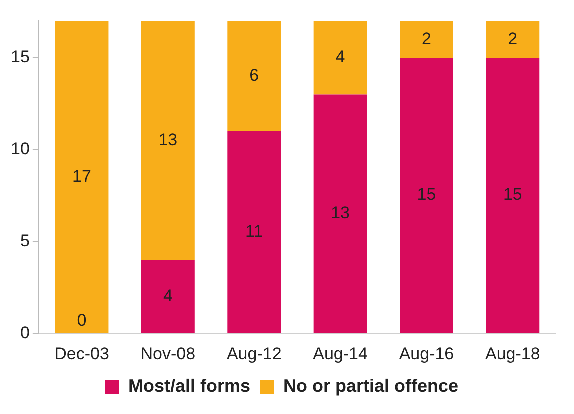  Describe the element at coordinates (25, 240) in the screenshot. I see `y-tick-label: 5` at that location.